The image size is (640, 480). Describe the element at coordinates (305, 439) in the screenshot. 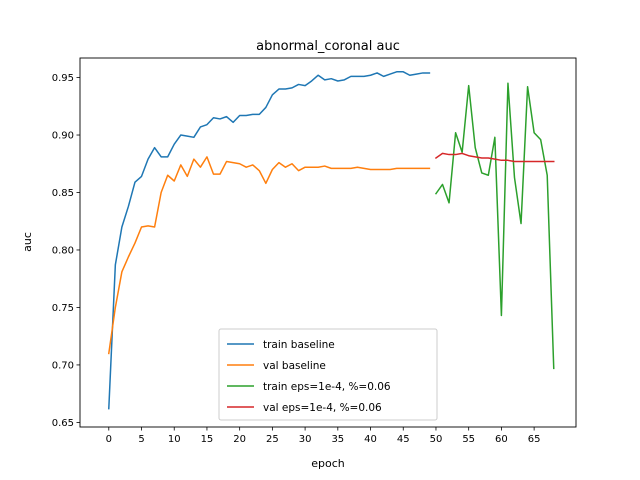

I see `x-tick-label: 30` at that location.